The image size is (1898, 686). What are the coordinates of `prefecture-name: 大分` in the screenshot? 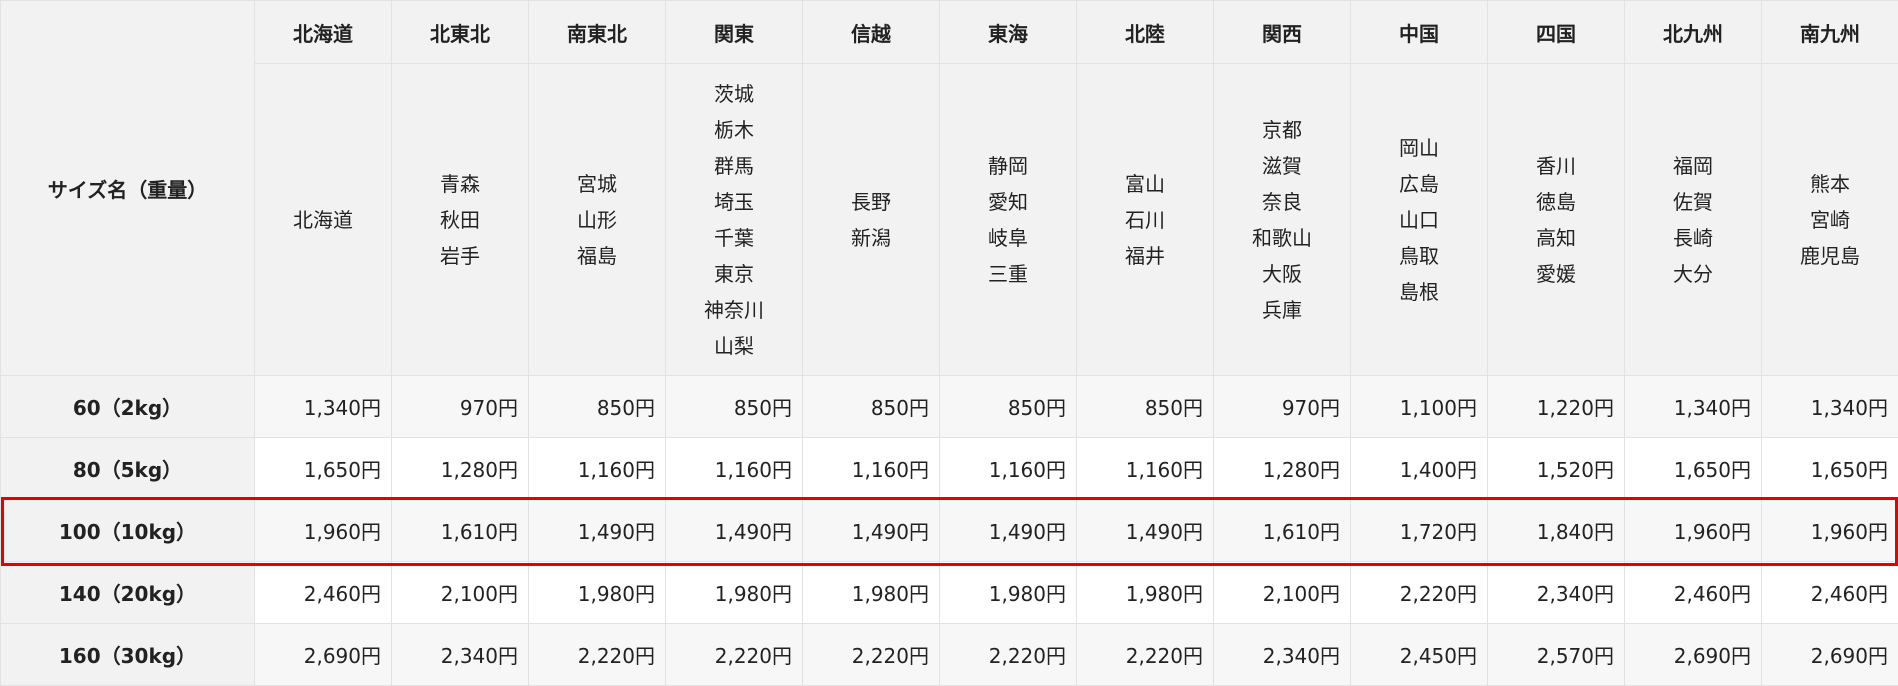 It's located at (1693, 274).